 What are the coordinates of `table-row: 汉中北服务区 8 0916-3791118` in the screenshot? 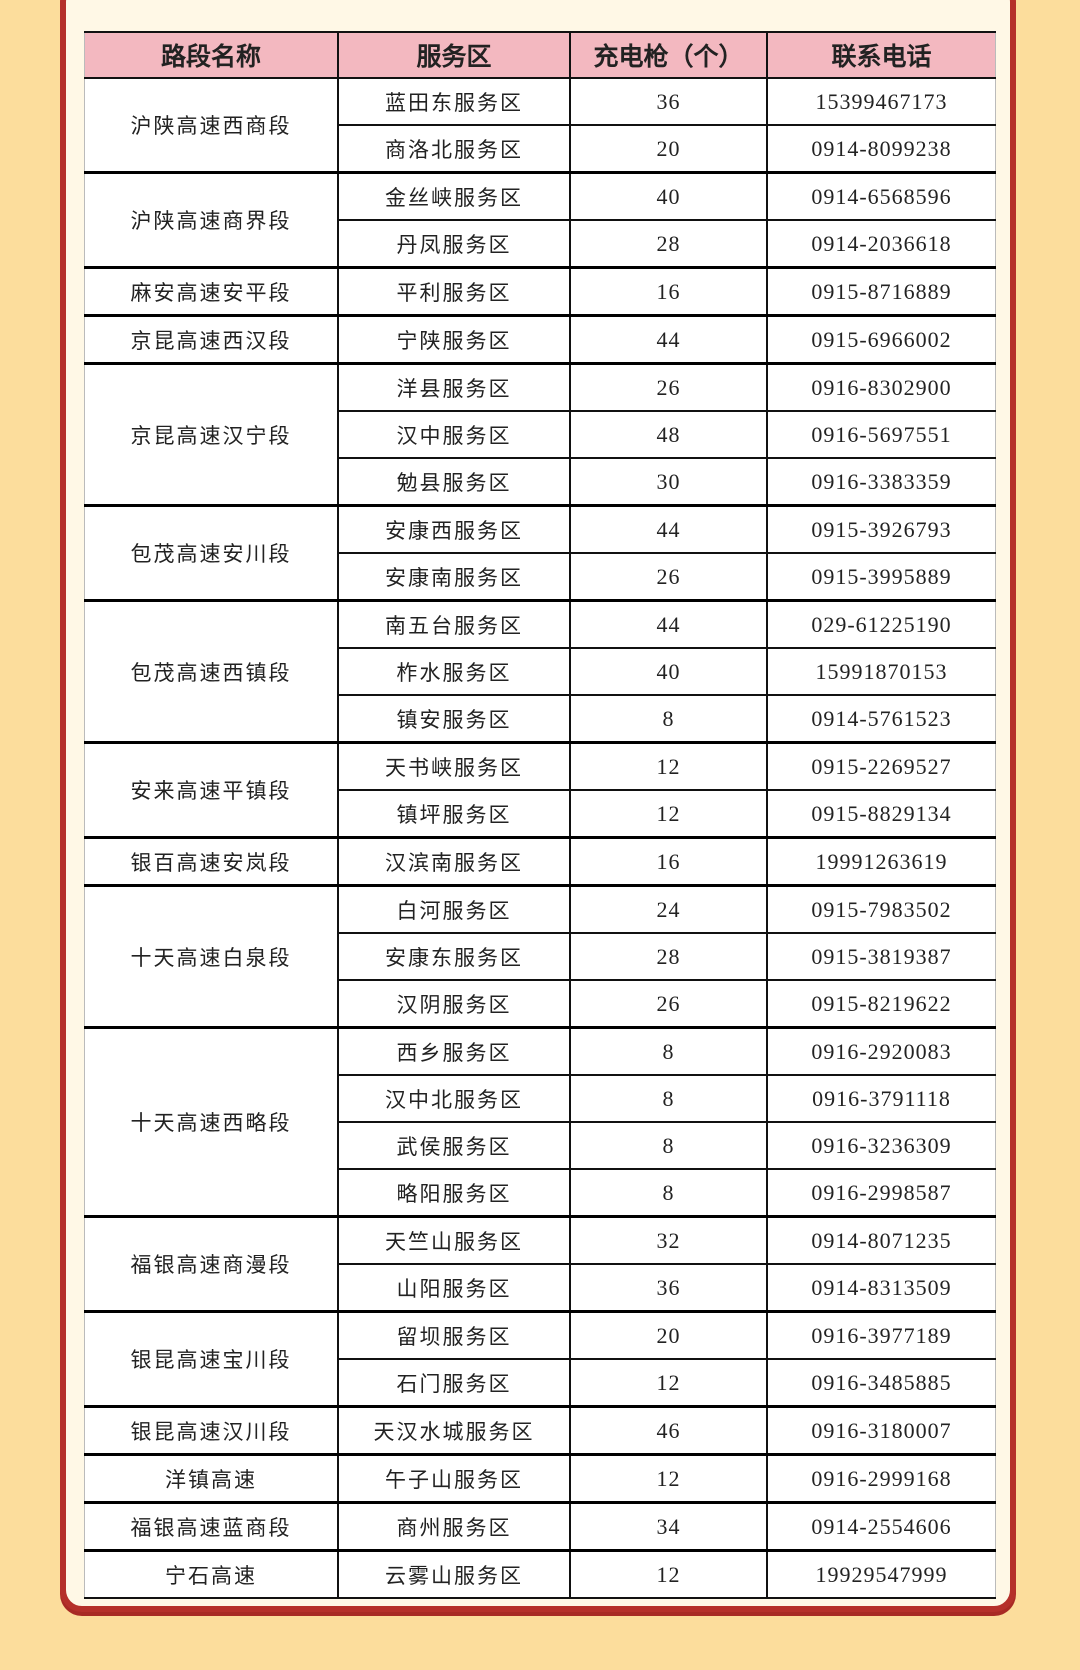 It's located at (540, 1098).